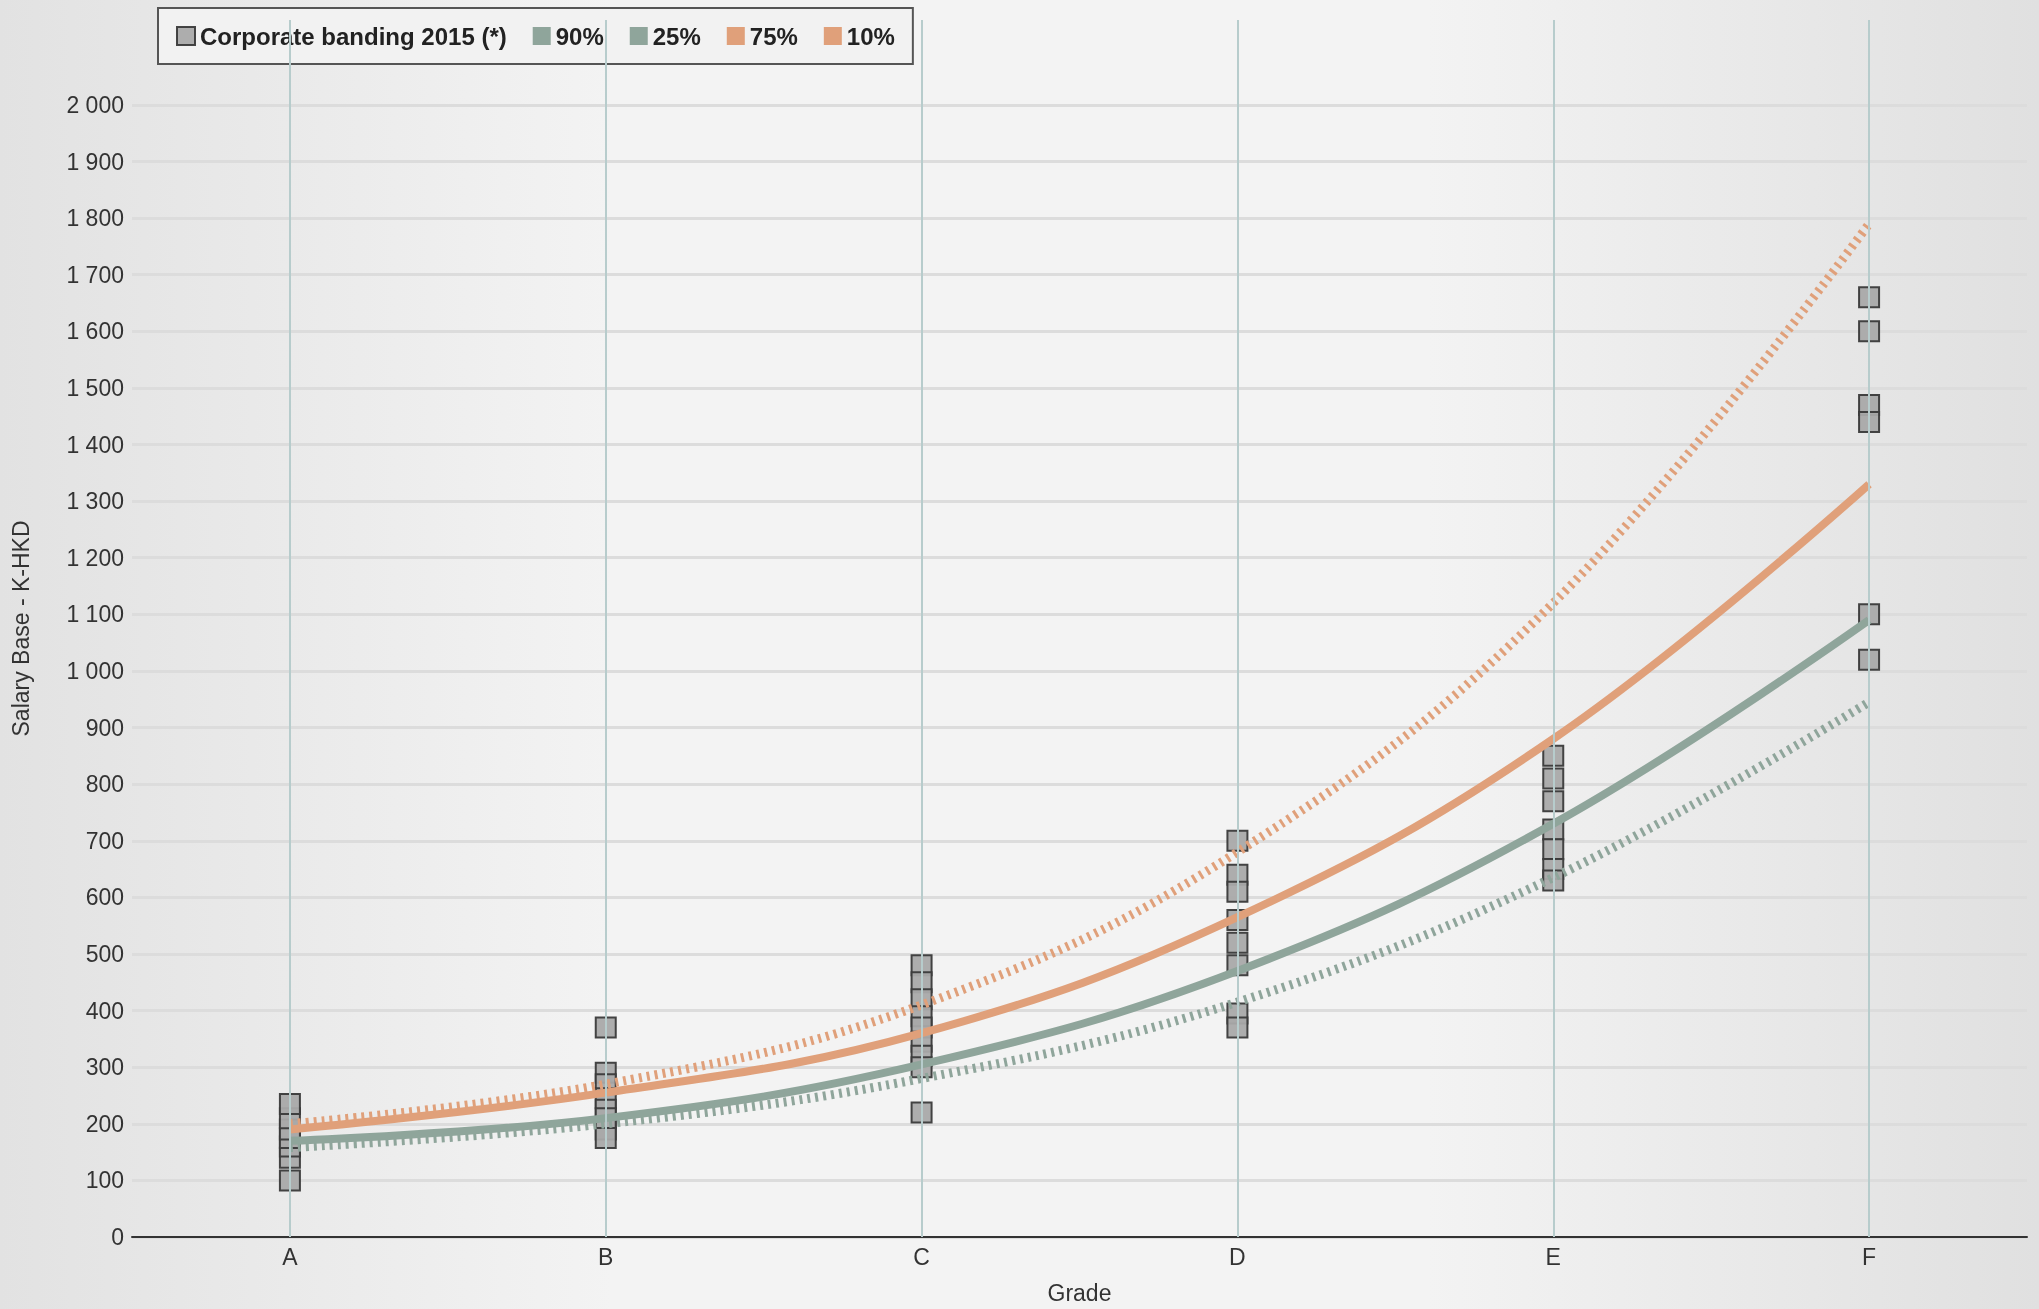 The image size is (2039, 1309). What do you see at coordinates (95, 104) in the screenshot?
I see `y-tick-label: 2 000` at bounding box center [95, 104].